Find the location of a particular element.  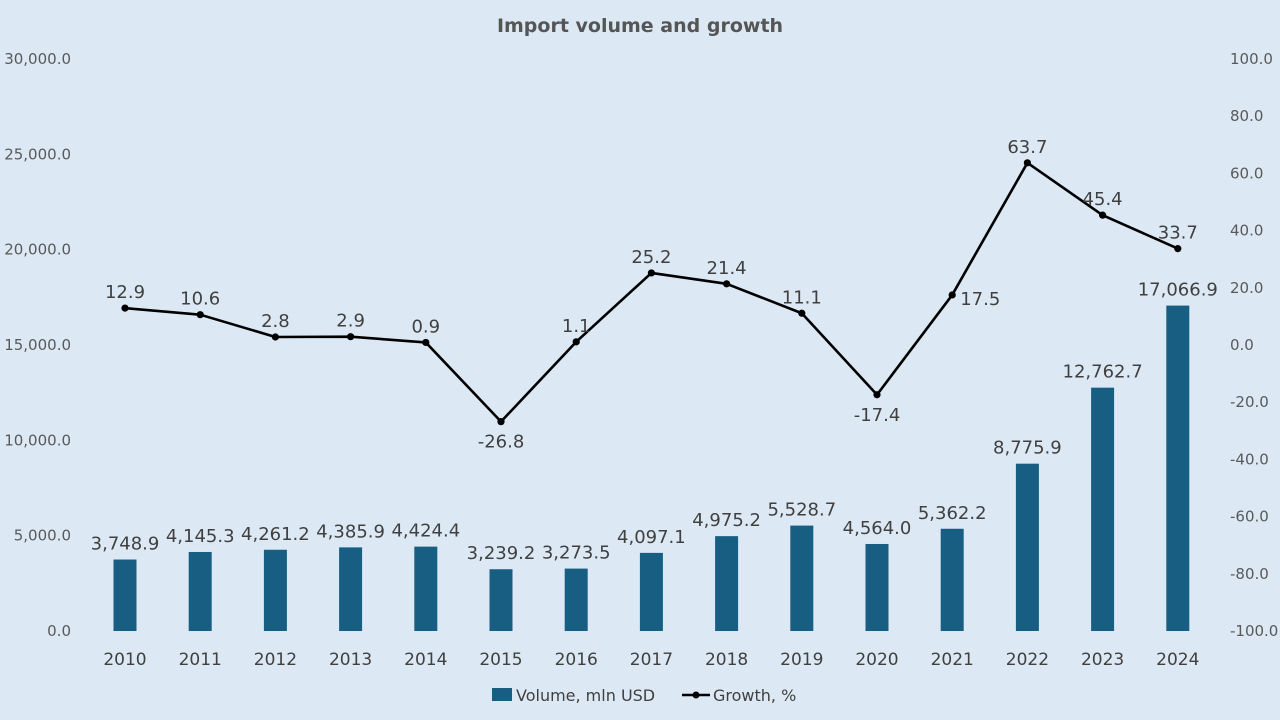

left-axis-tick-label: 30,000.0 is located at coordinates (37, 59).